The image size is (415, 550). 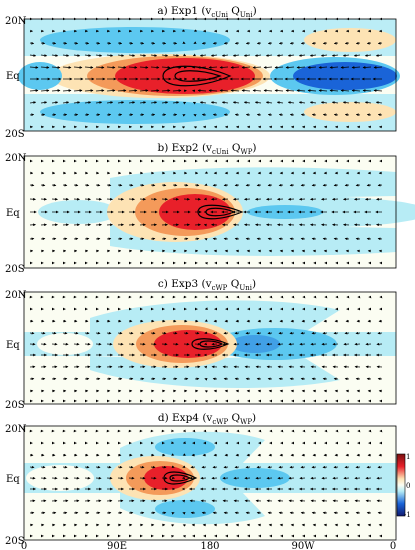 I want to click on x-axis: 0 90E 180 90W 0, so click(x=208, y=545).